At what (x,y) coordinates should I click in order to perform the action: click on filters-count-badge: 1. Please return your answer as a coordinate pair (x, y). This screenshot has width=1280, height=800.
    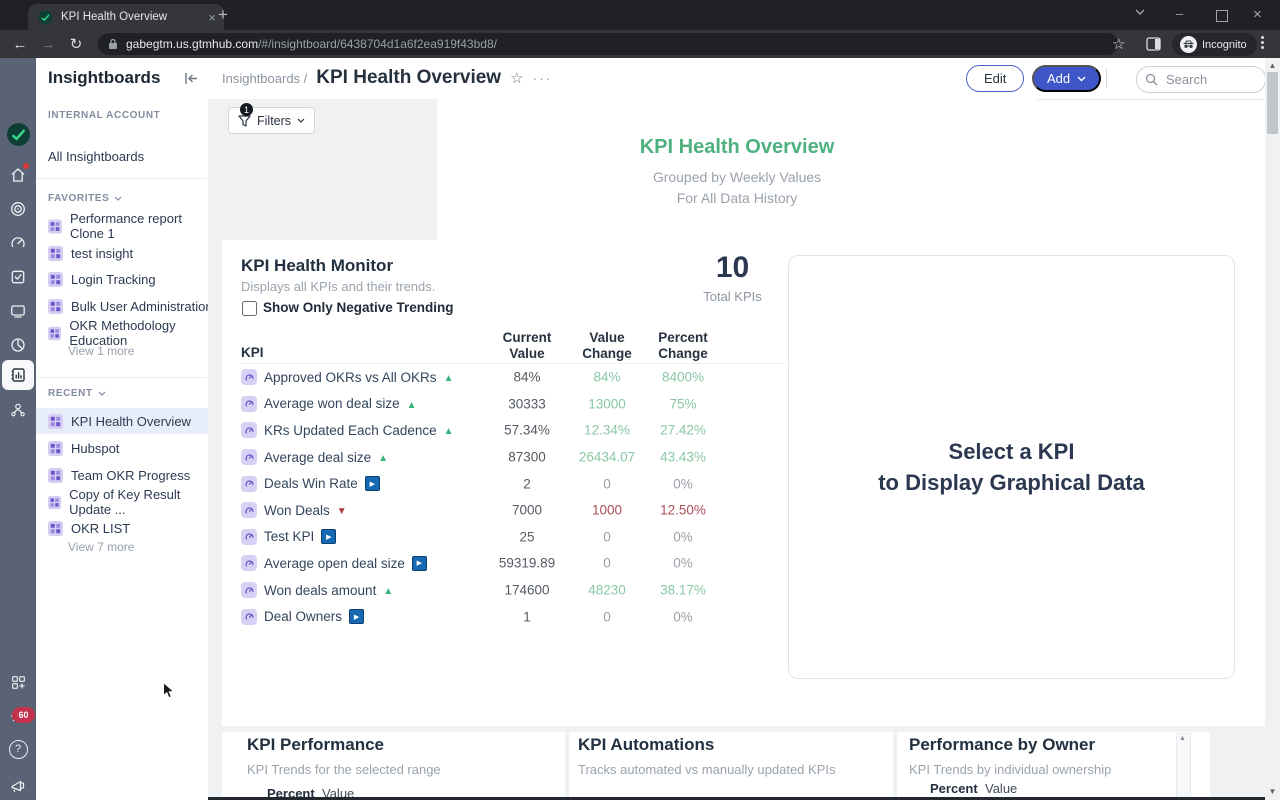
    Looking at the image, I should click on (246, 109).